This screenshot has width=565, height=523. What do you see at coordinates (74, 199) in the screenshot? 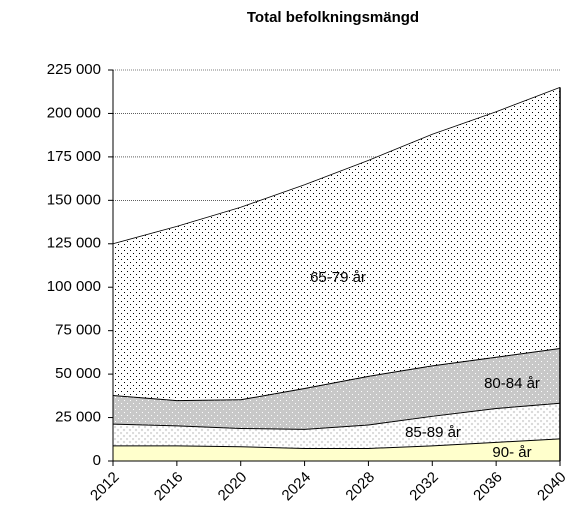
I see `y-tick-label: 150 000` at bounding box center [74, 199].